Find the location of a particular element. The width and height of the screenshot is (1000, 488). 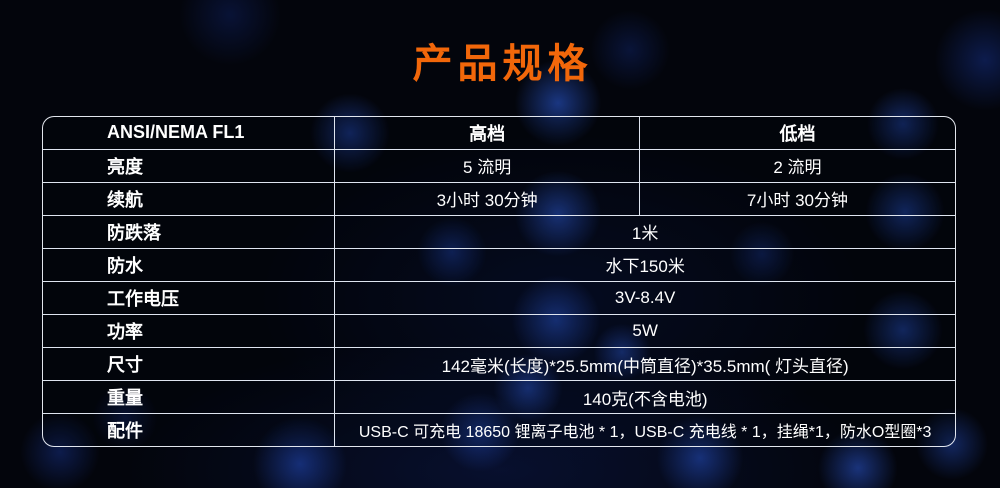

row-label: 续航 is located at coordinates (189, 198).